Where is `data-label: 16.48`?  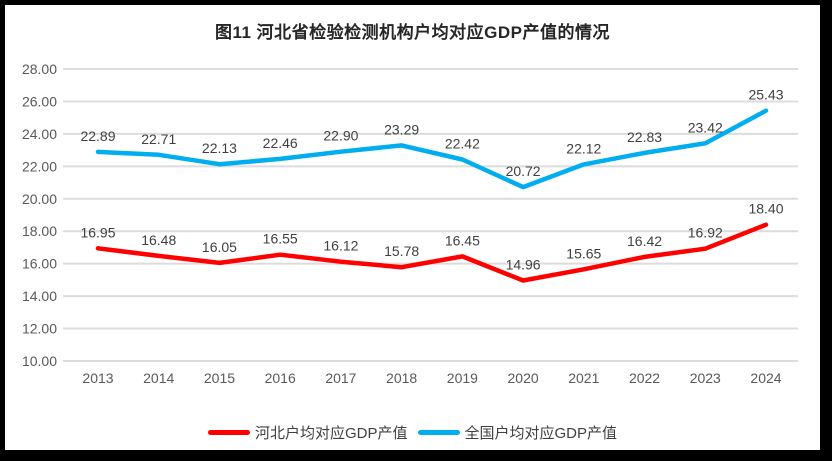
data-label: 16.48 is located at coordinates (158, 240).